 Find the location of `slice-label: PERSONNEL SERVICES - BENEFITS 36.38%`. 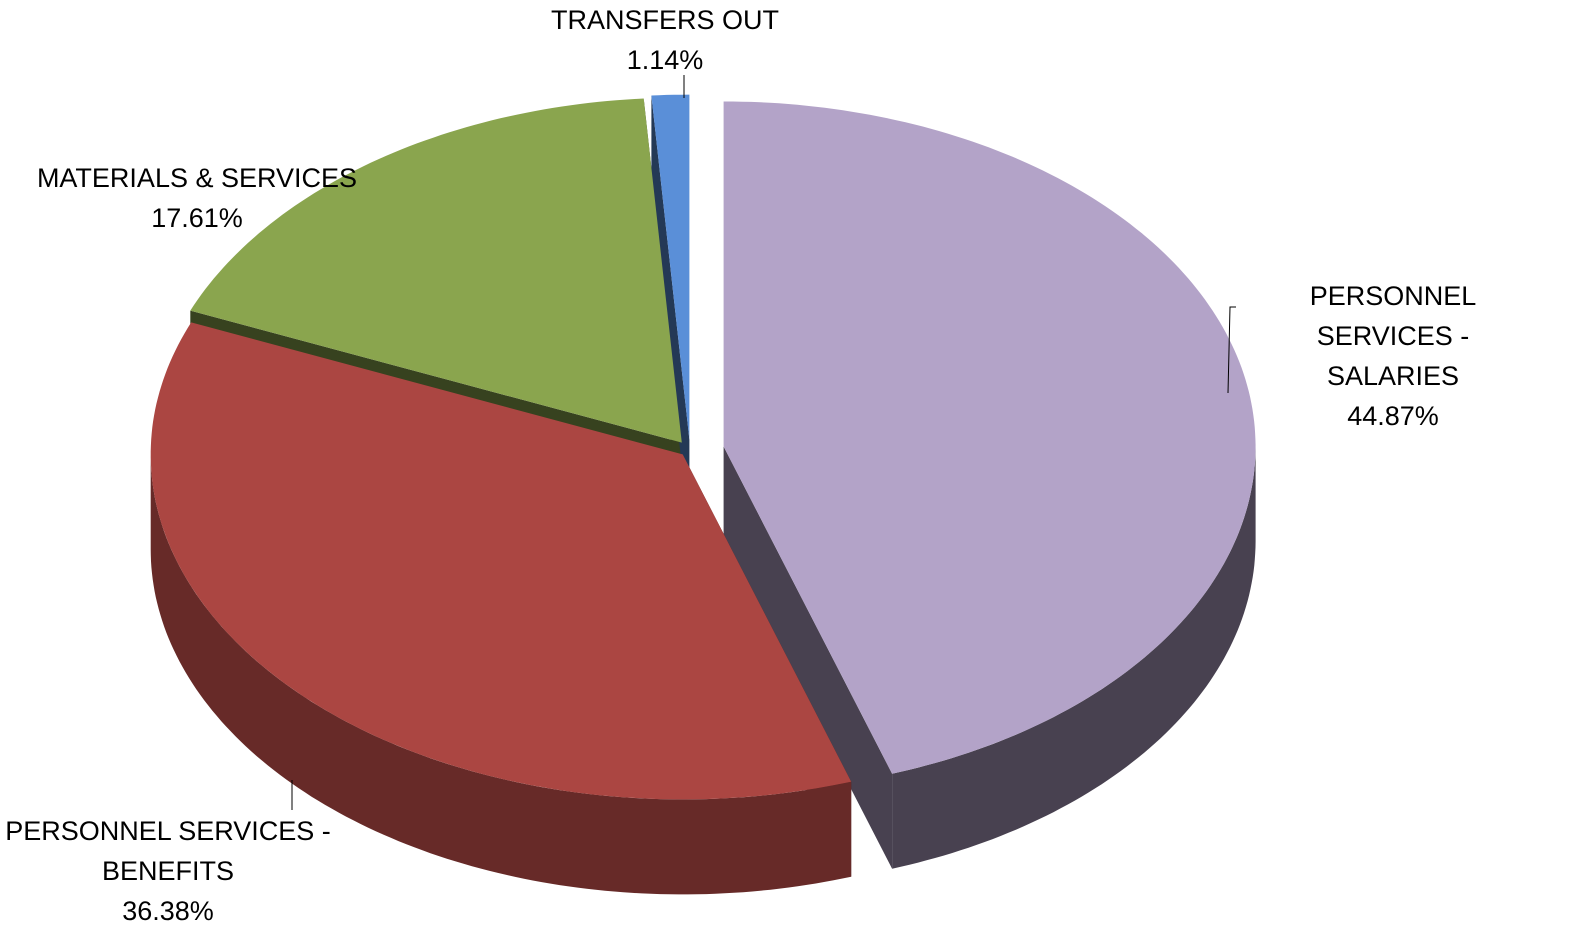

slice-label: PERSONNEL SERVICES - BENEFITS 36.38% is located at coordinates (168, 871).